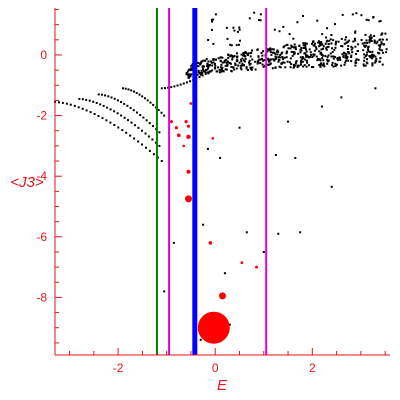  Describe the element at coordinates (41, 176) in the screenshot. I see `y-tick-label: -4` at that location.